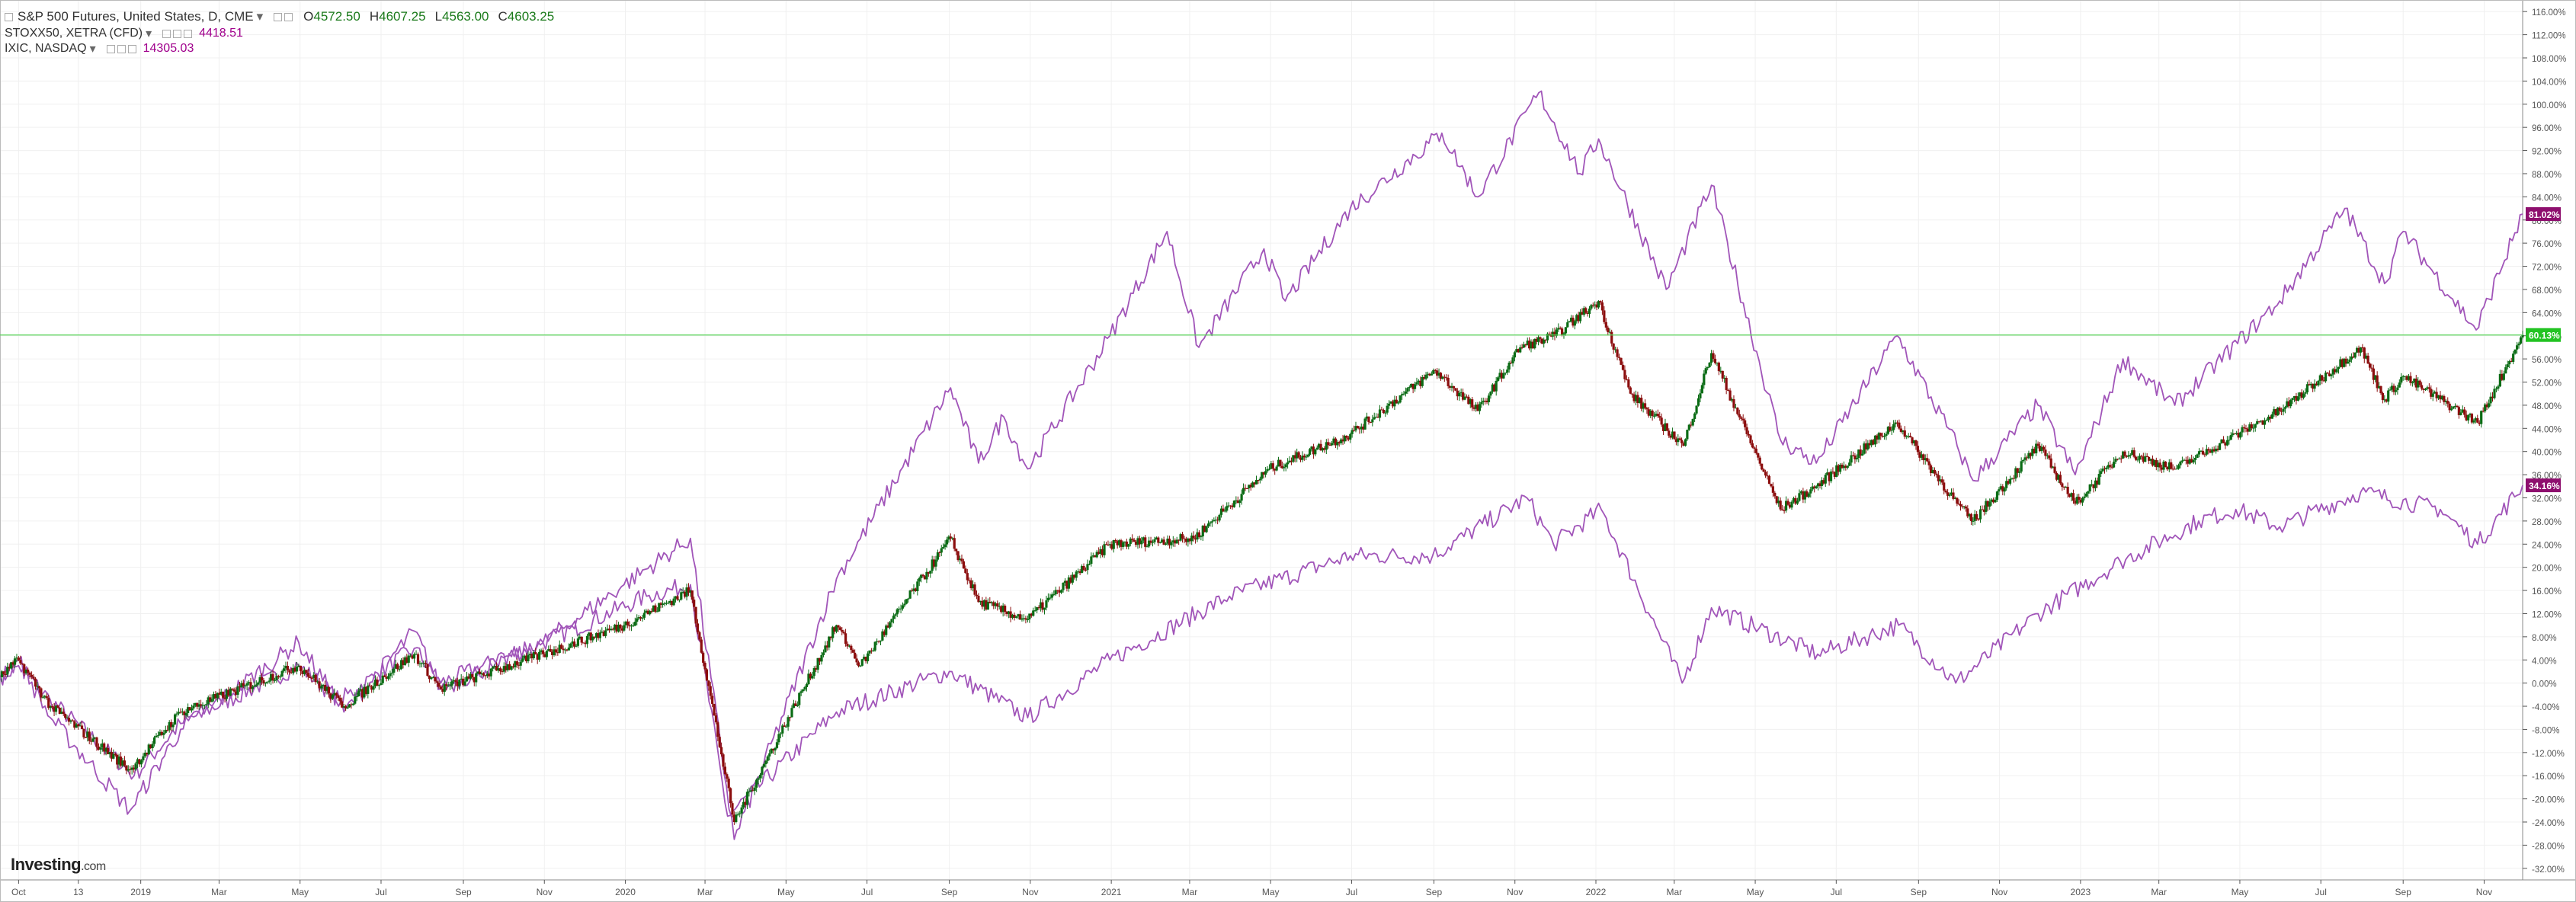  I want to click on y-tick-label: 40.00%, so click(2547, 454).